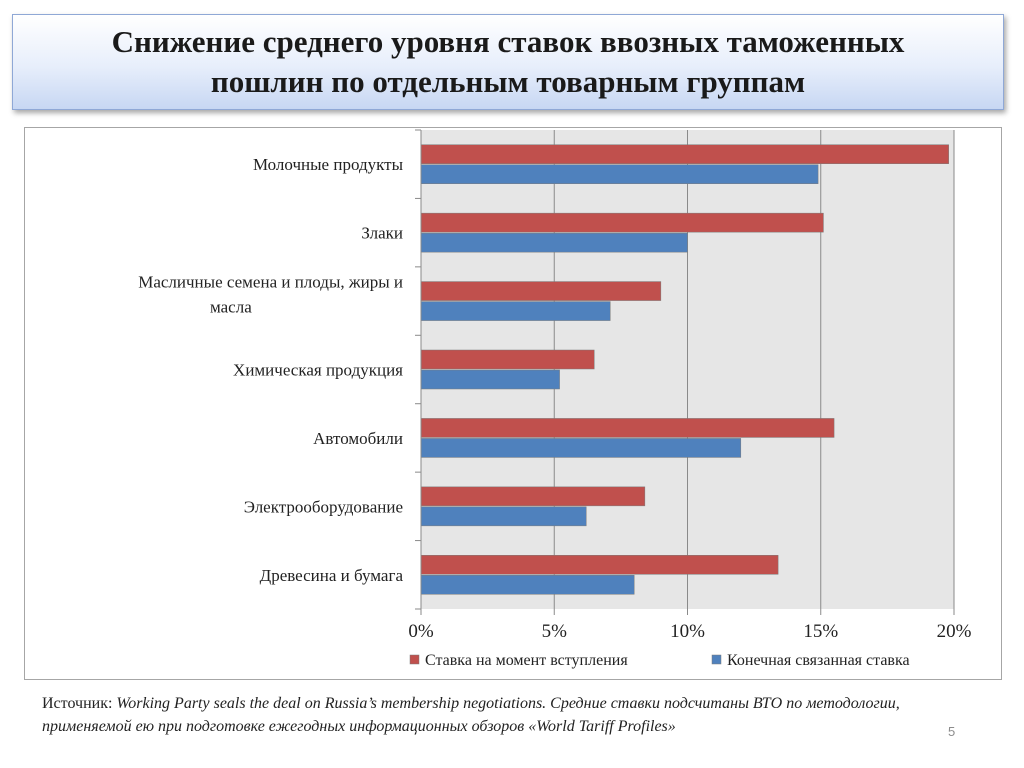  Describe the element at coordinates (526, 660) in the screenshot. I see `legend-label-0: Ставка на момент вступления` at that location.